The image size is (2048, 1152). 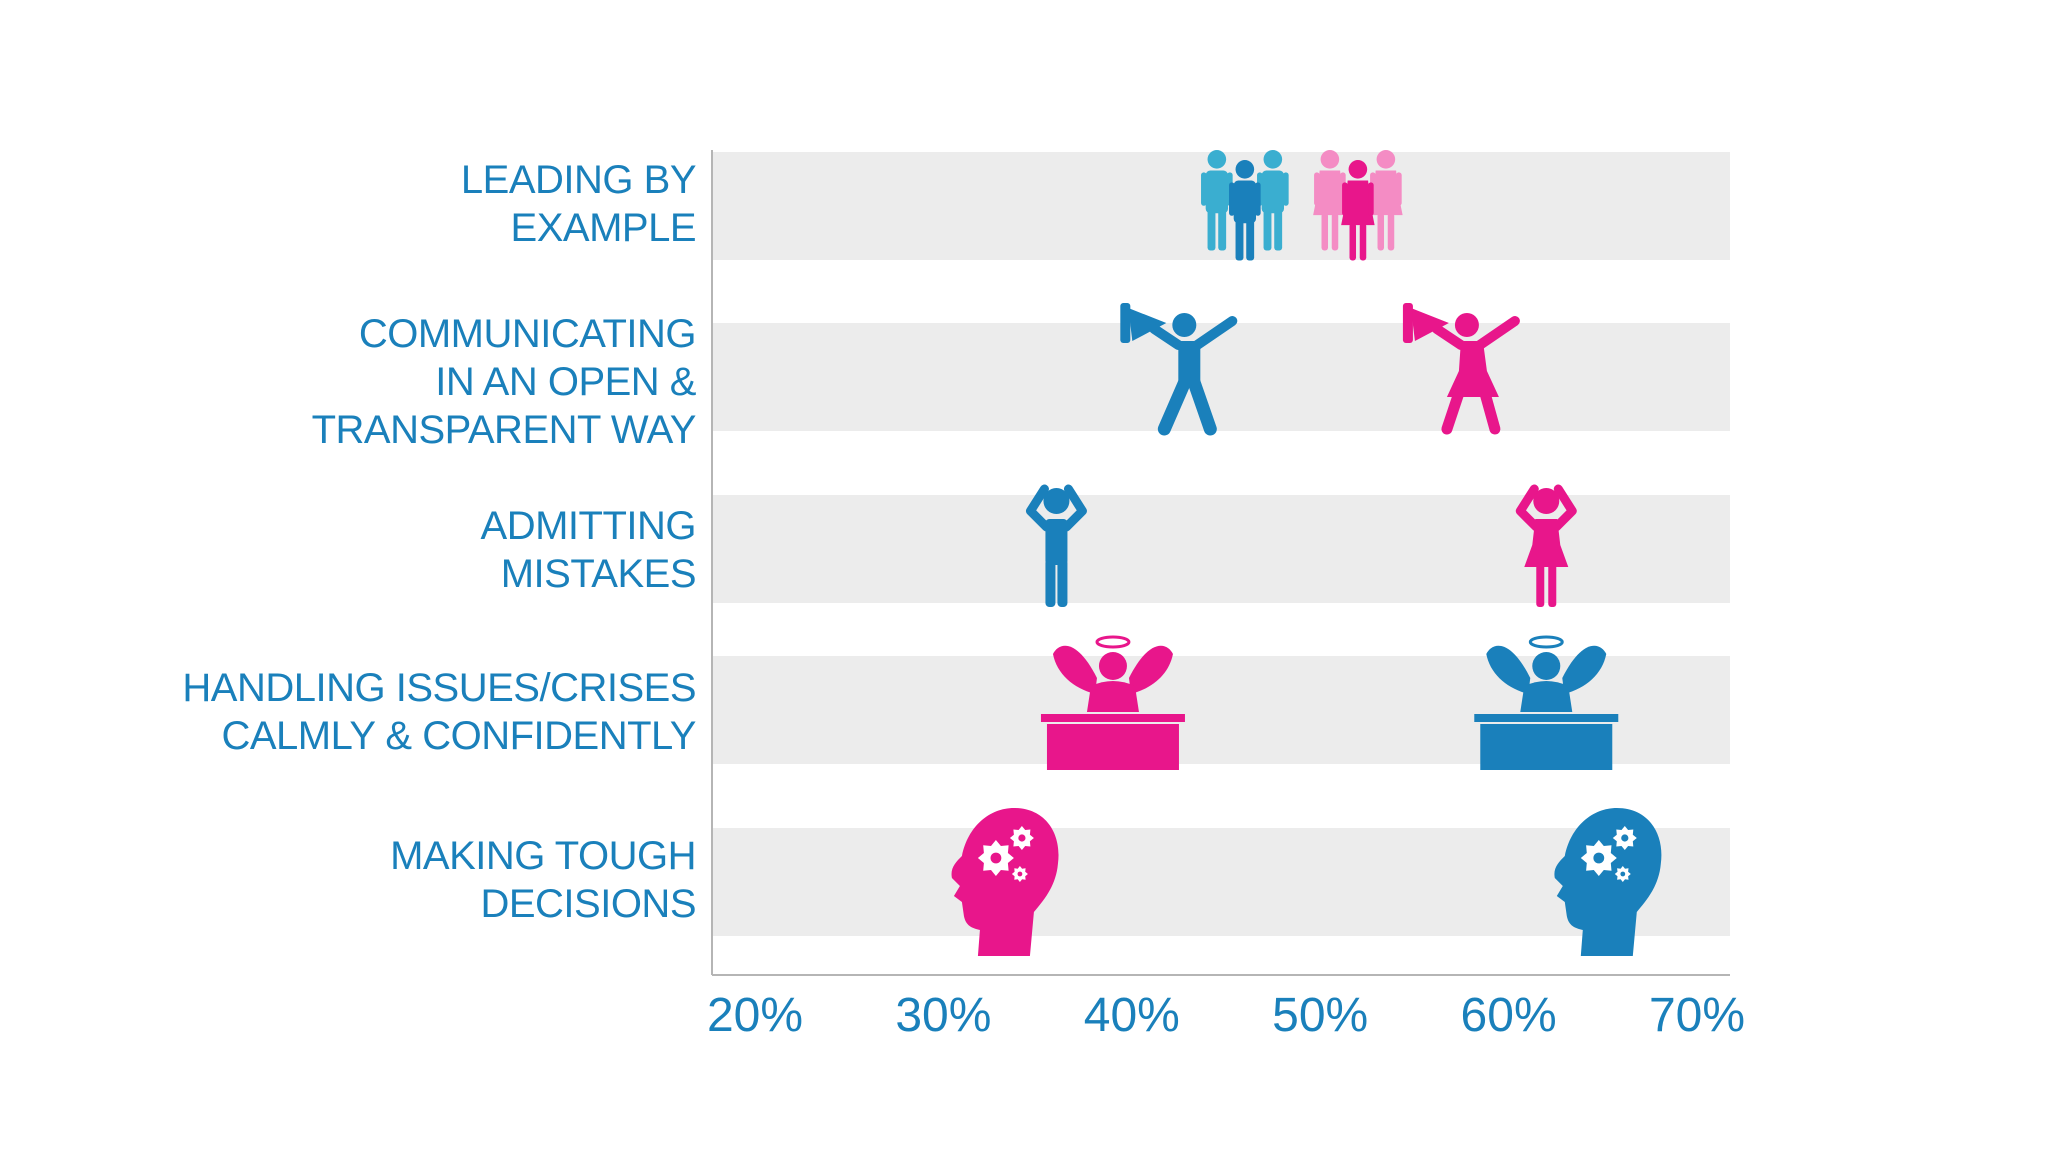 I want to click on category-label: ADMITTING MISTAKES, so click(x=416, y=550).